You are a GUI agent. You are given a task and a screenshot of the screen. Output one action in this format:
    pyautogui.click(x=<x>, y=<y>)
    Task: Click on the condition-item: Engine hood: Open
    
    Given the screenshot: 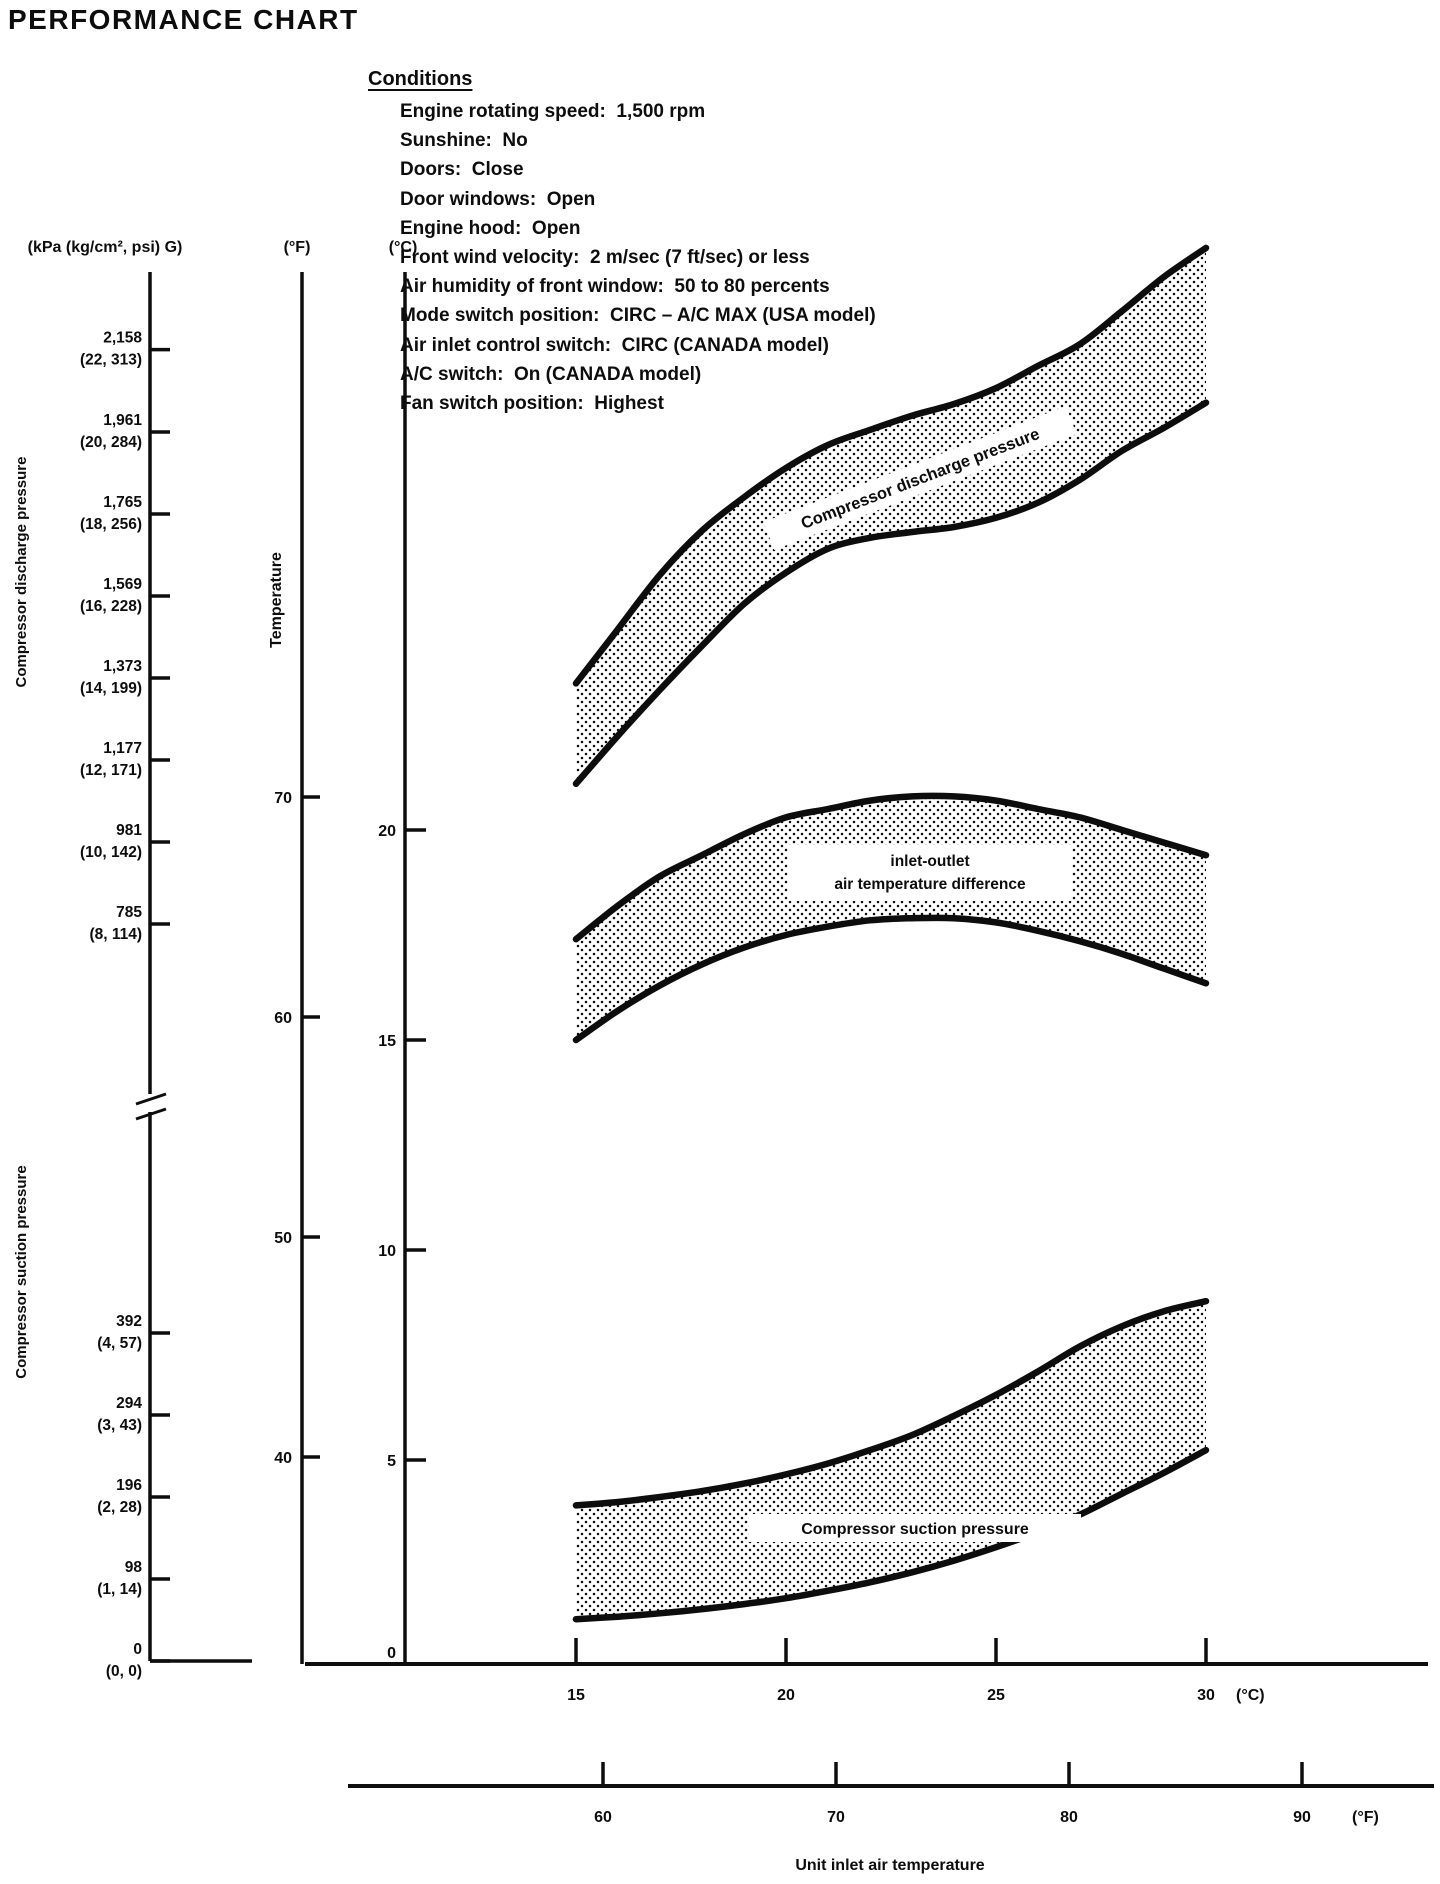 What is the action you would take?
    pyautogui.click(x=490, y=228)
    